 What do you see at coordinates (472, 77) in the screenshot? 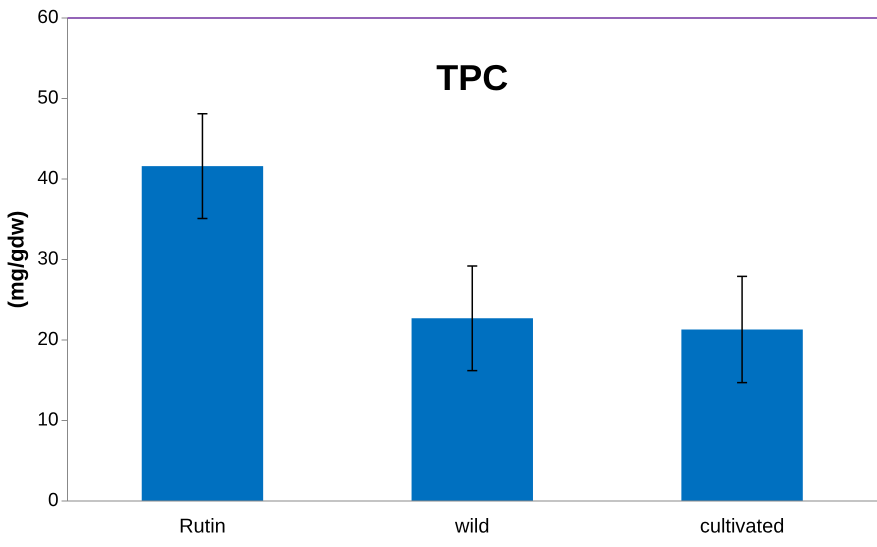
I see `text: TPC` at bounding box center [472, 77].